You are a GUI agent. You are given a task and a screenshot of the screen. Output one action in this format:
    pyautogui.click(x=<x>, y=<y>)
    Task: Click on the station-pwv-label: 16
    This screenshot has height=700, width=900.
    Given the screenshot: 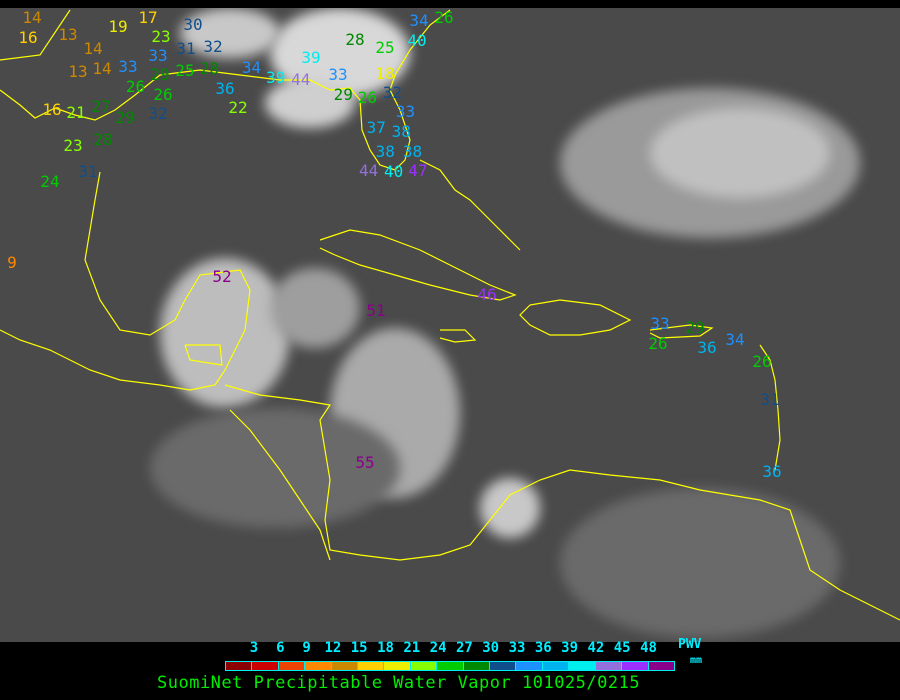 What is the action you would take?
    pyautogui.click(x=28, y=37)
    